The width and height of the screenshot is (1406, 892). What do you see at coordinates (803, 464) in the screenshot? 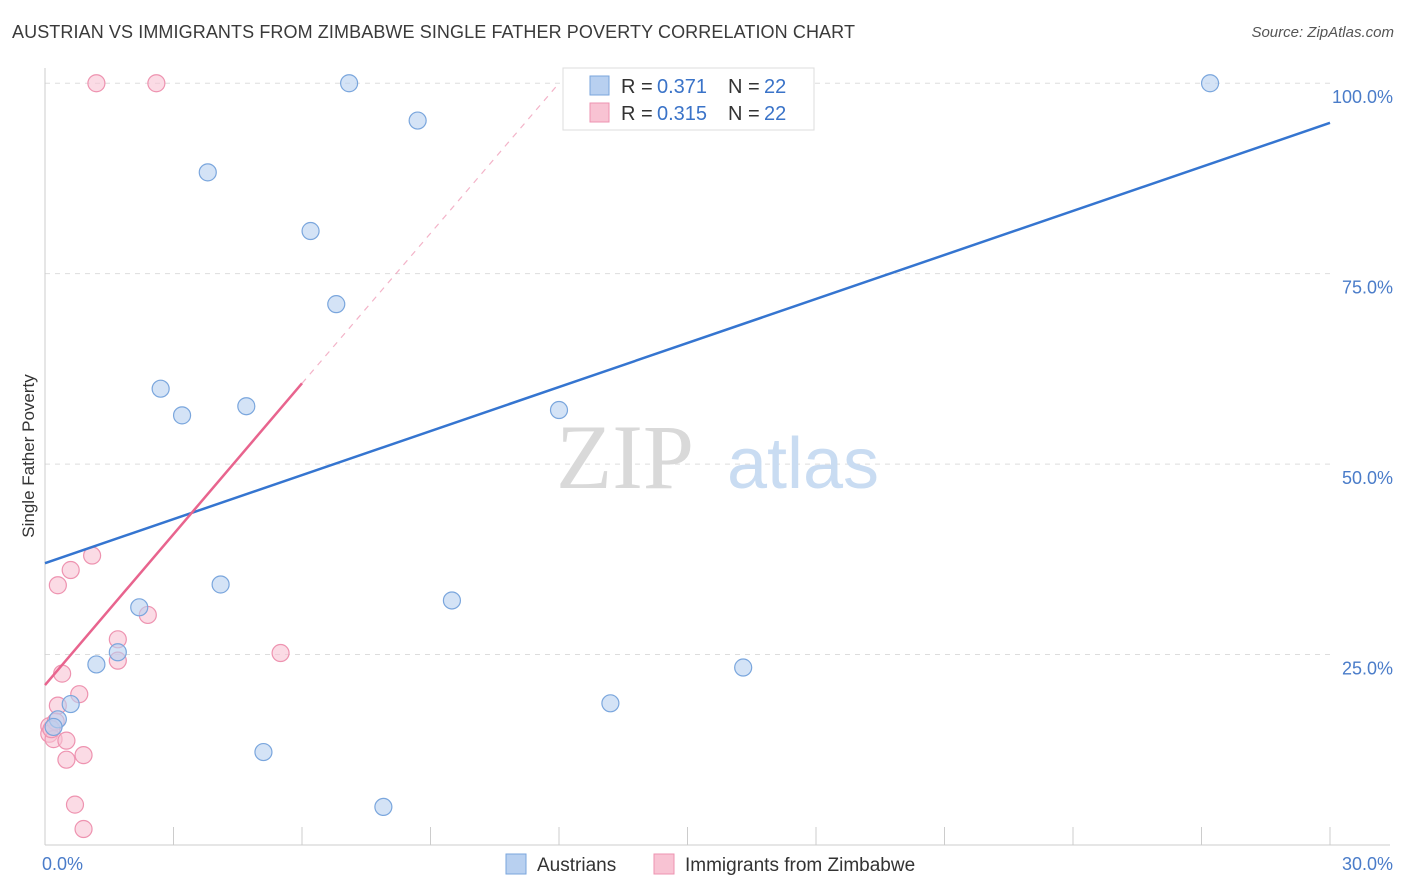
I see `watermark-atlas: atlas` at bounding box center [803, 464].